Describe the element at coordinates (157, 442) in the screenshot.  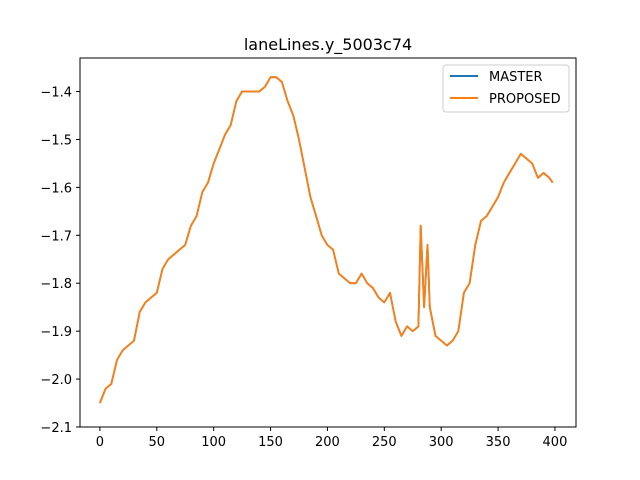
I see `x-tick-label: 50` at that location.